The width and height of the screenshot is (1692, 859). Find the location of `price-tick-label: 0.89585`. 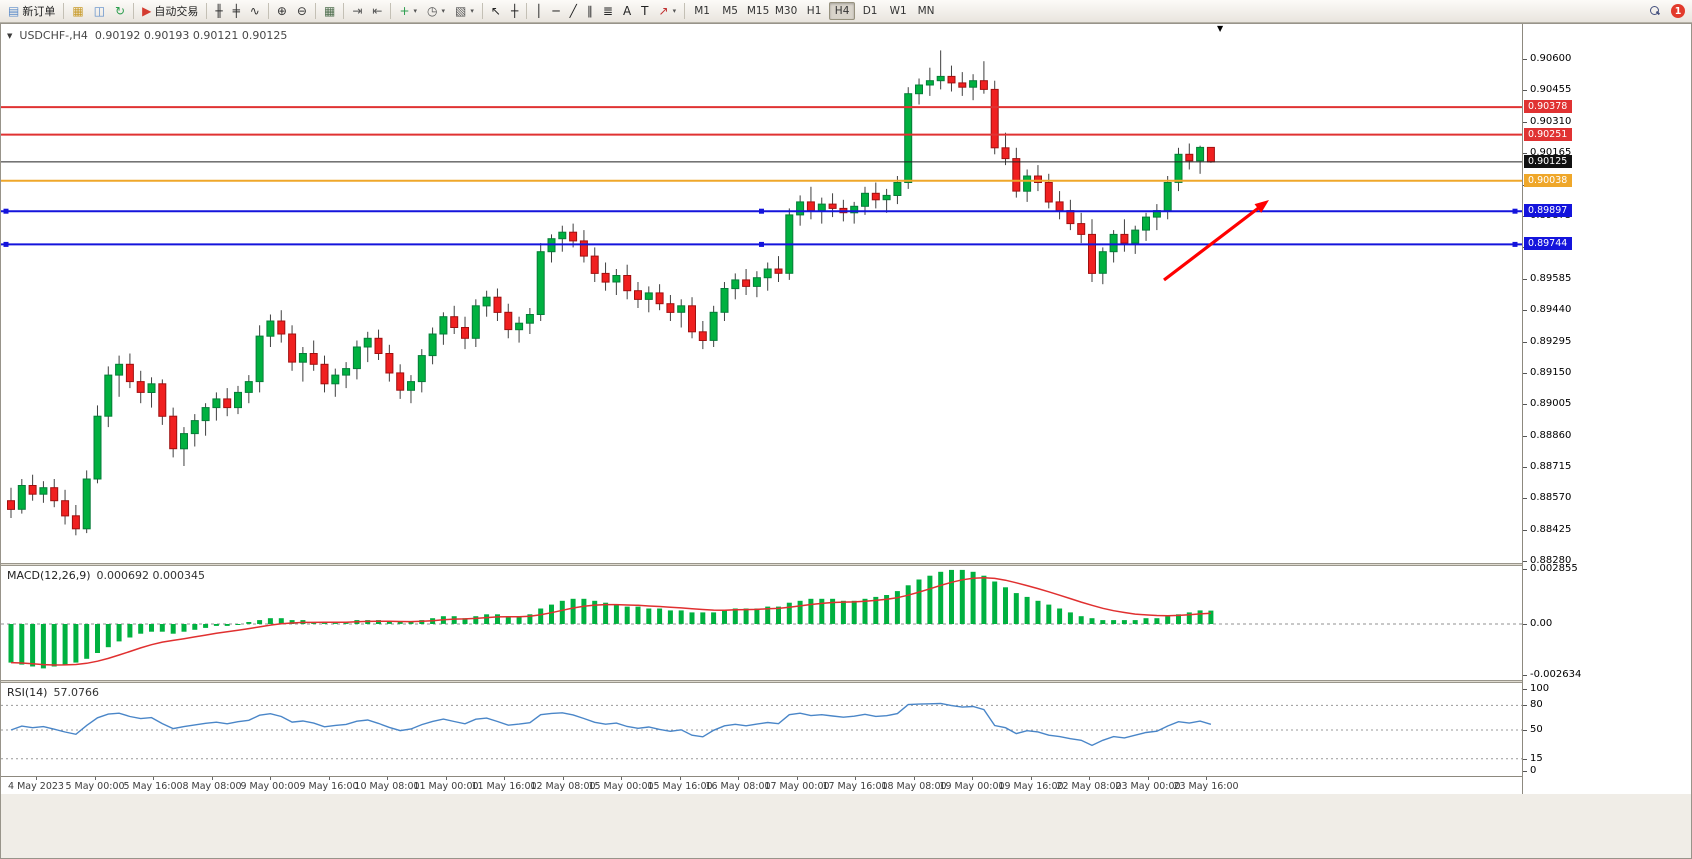

price-tick-label: 0.89585 is located at coordinates (1551, 278).